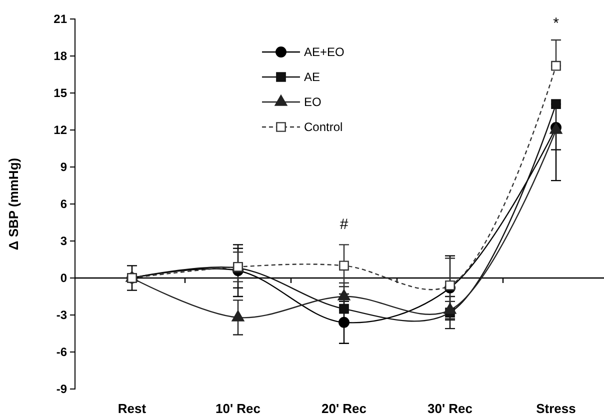 The image size is (604, 420). I want to click on y-tick-label: 6, so click(64, 203).